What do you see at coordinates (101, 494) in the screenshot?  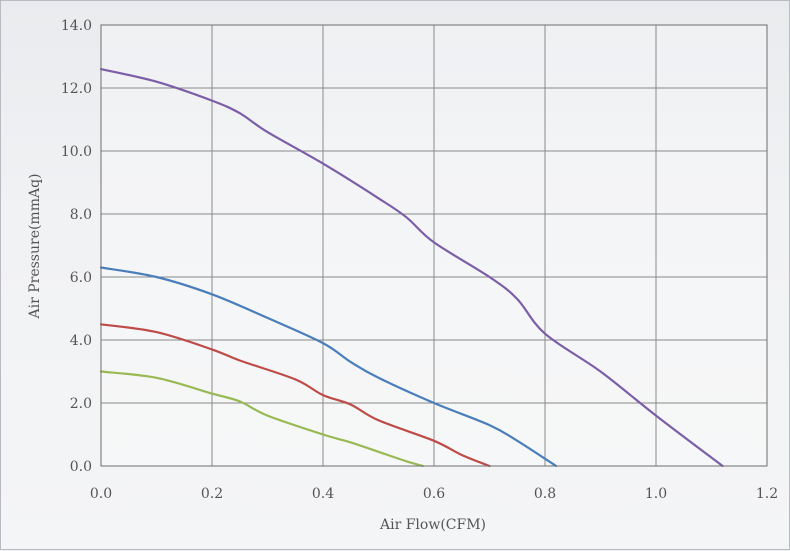 I see `x-tick-label: 0.0` at bounding box center [101, 494].